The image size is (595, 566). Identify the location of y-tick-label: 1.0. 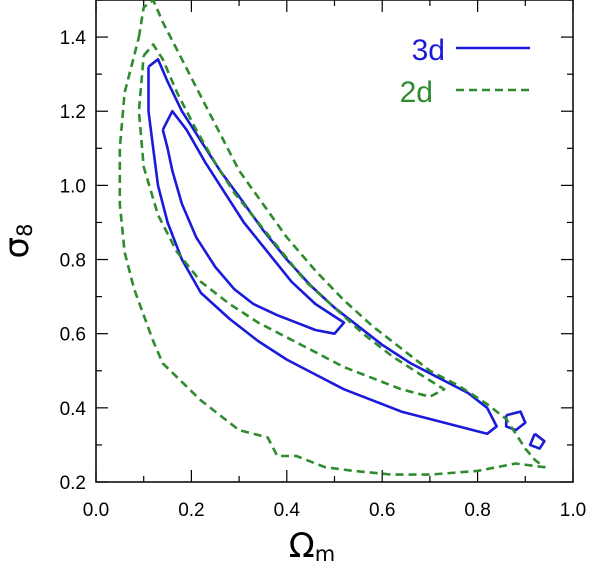
(73, 186).